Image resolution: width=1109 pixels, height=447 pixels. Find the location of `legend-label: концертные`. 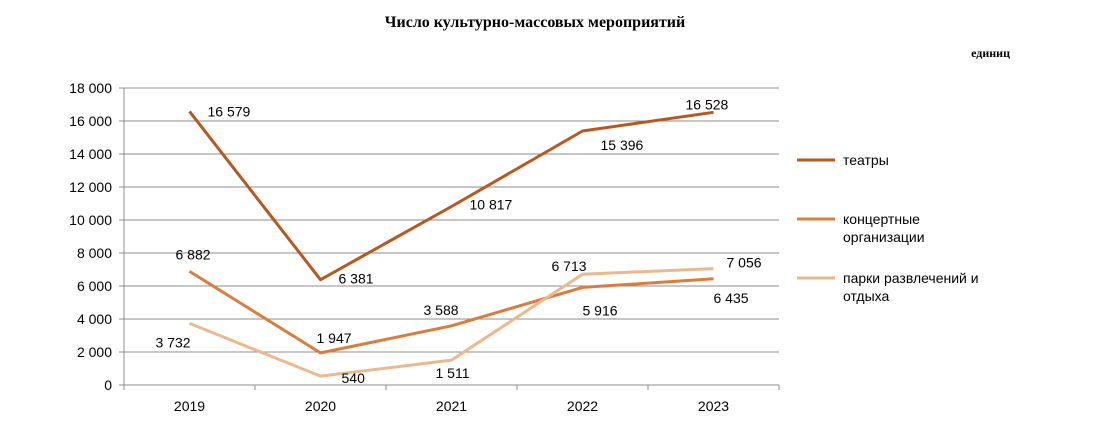

legend-label: концертные is located at coordinates (881, 219).